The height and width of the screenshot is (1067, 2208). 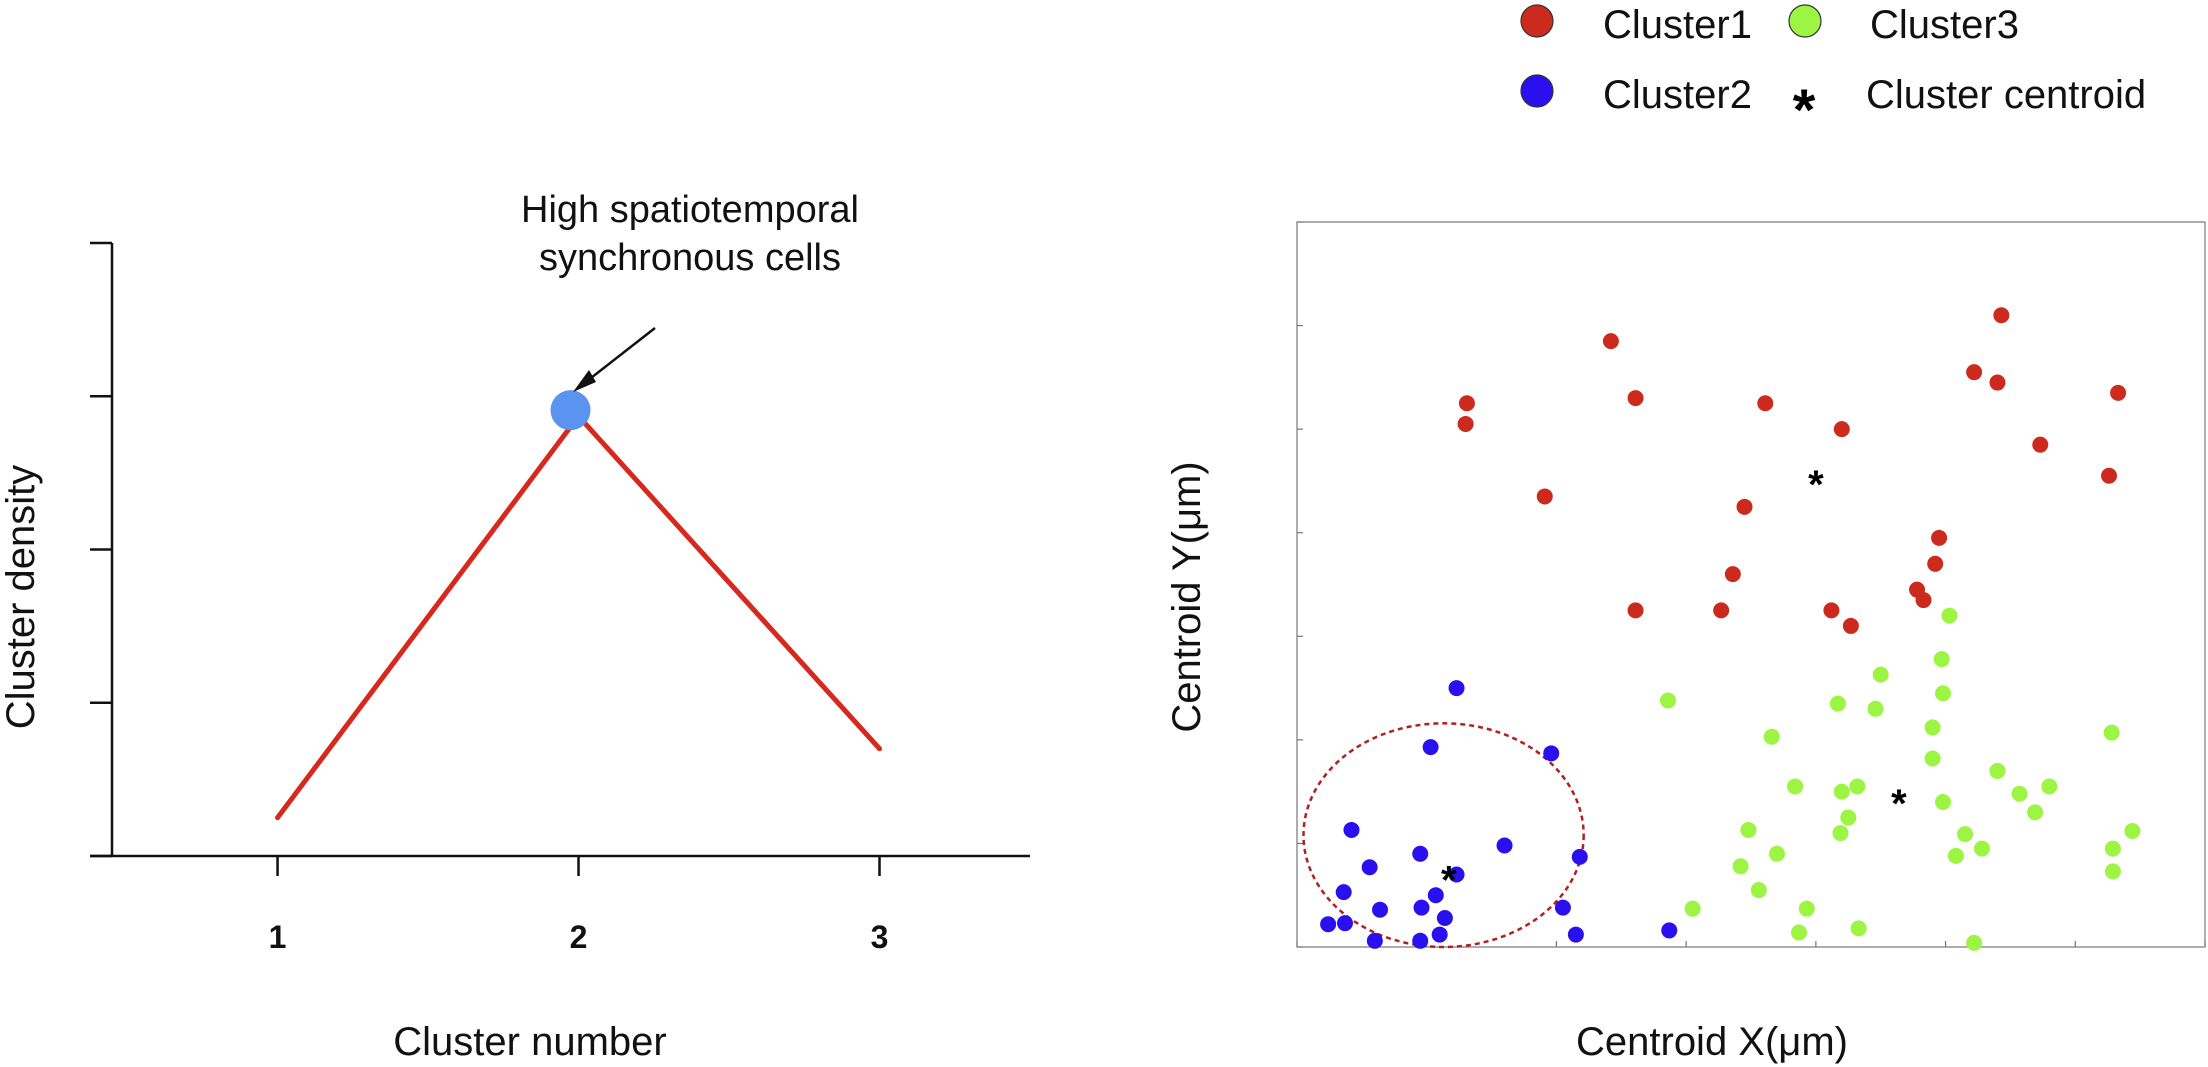 What do you see at coordinates (1537, 21) in the screenshot?
I see `legend-marker-cluster1` at bounding box center [1537, 21].